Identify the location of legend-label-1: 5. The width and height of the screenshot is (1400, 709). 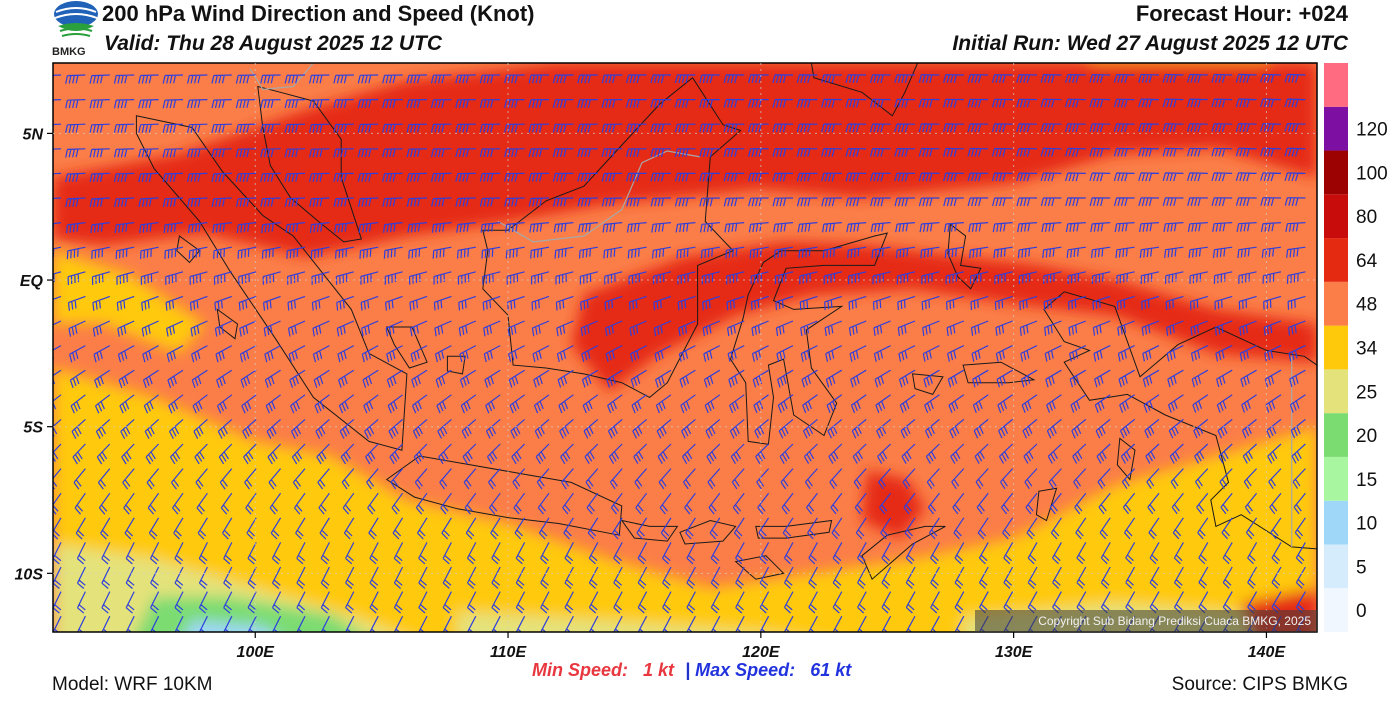
(1361, 567).